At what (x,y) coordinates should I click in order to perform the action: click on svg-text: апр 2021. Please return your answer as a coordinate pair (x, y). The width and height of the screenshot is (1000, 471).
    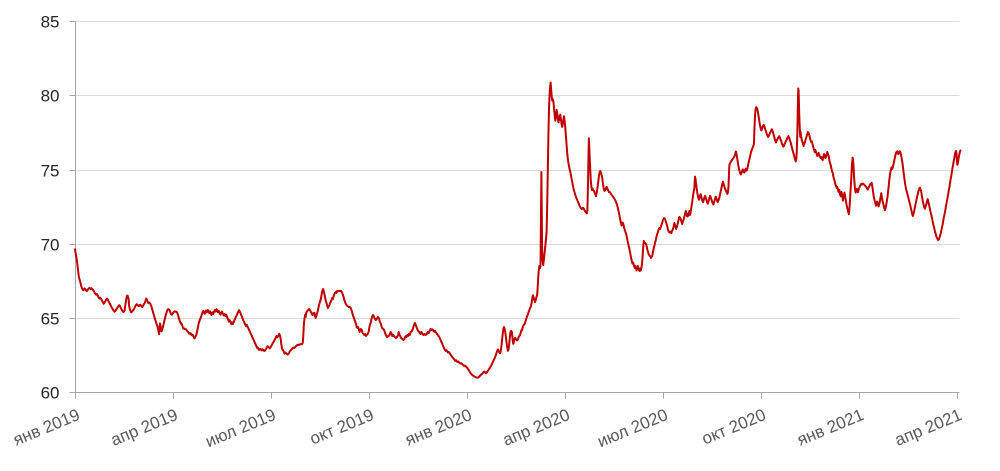
    Looking at the image, I should click on (928, 427).